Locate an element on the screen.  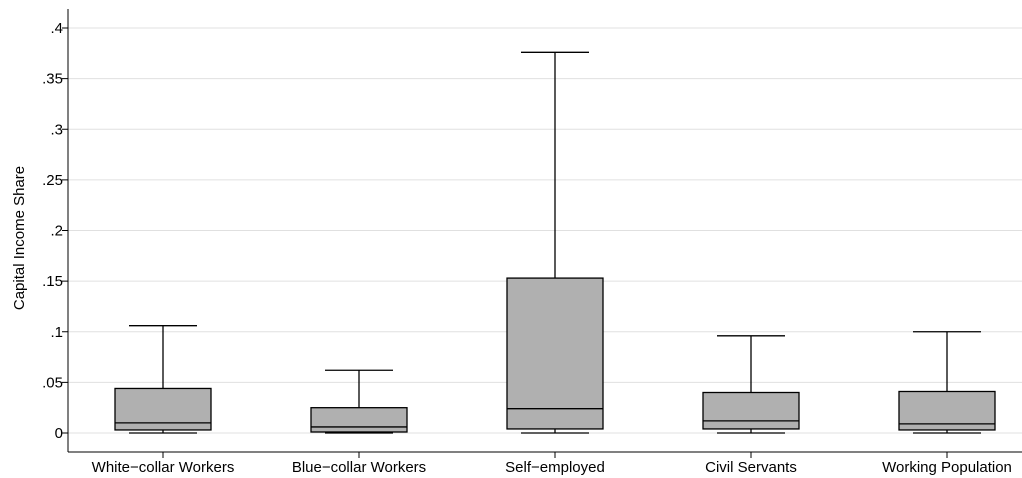
y-tick-label: .15 is located at coordinates (52, 281).